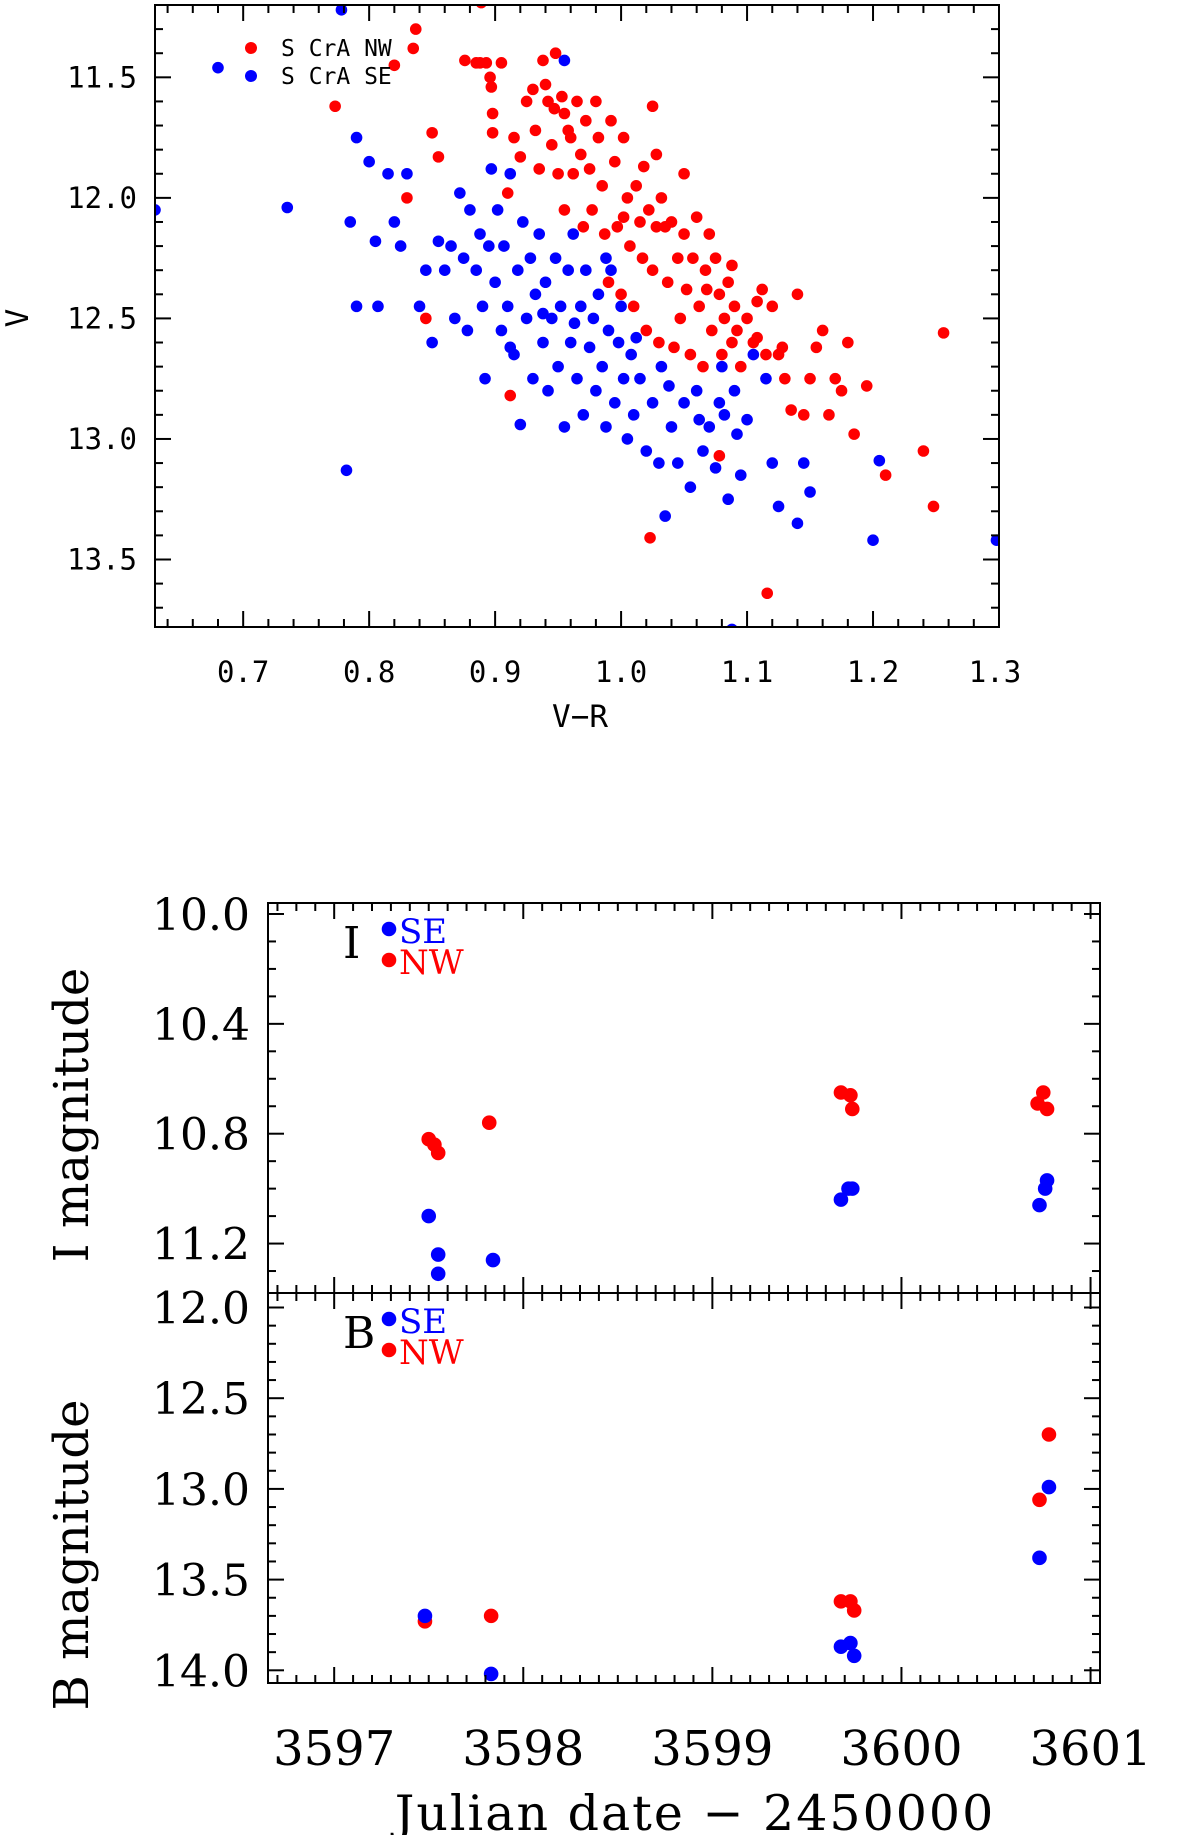 The image size is (1200, 1835). What do you see at coordinates (102, 439) in the screenshot?
I see `y-tick-label: 13.0` at bounding box center [102, 439].